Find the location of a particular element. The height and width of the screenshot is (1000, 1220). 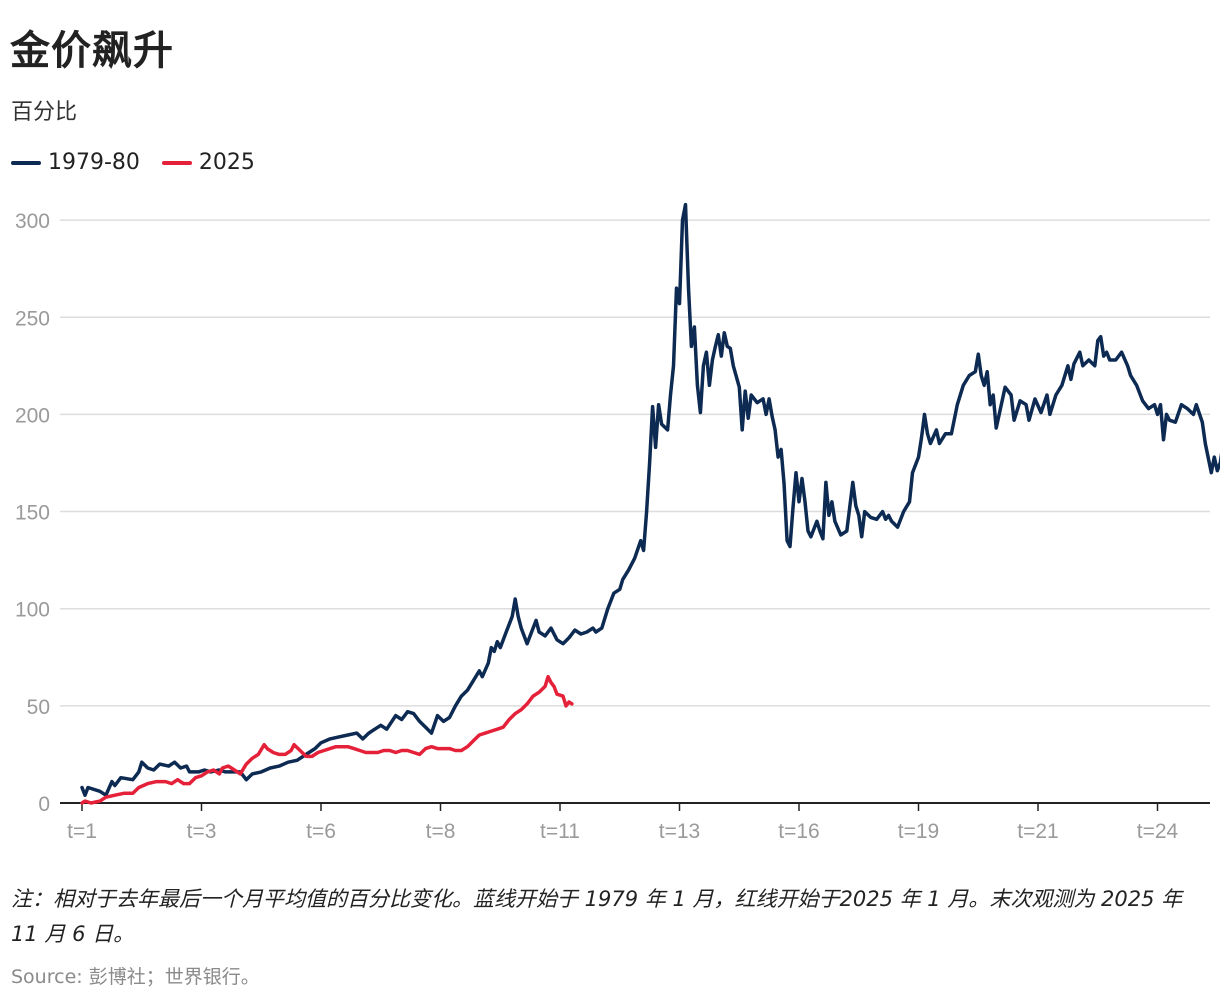

x-tick-label-t=11: t=11 is located at coordinates (560, 831).